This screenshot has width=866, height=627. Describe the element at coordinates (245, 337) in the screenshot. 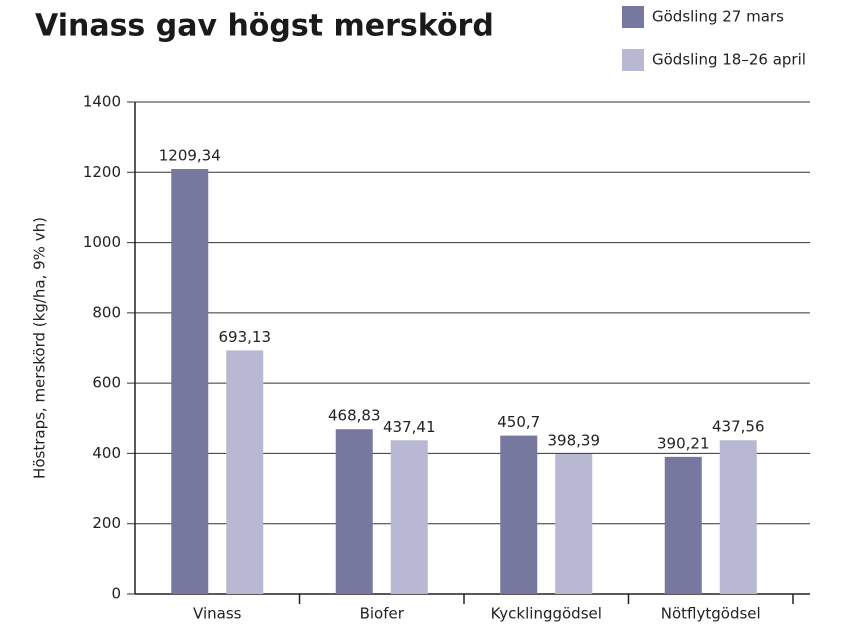

I see `value-label: 693,13` at that location.